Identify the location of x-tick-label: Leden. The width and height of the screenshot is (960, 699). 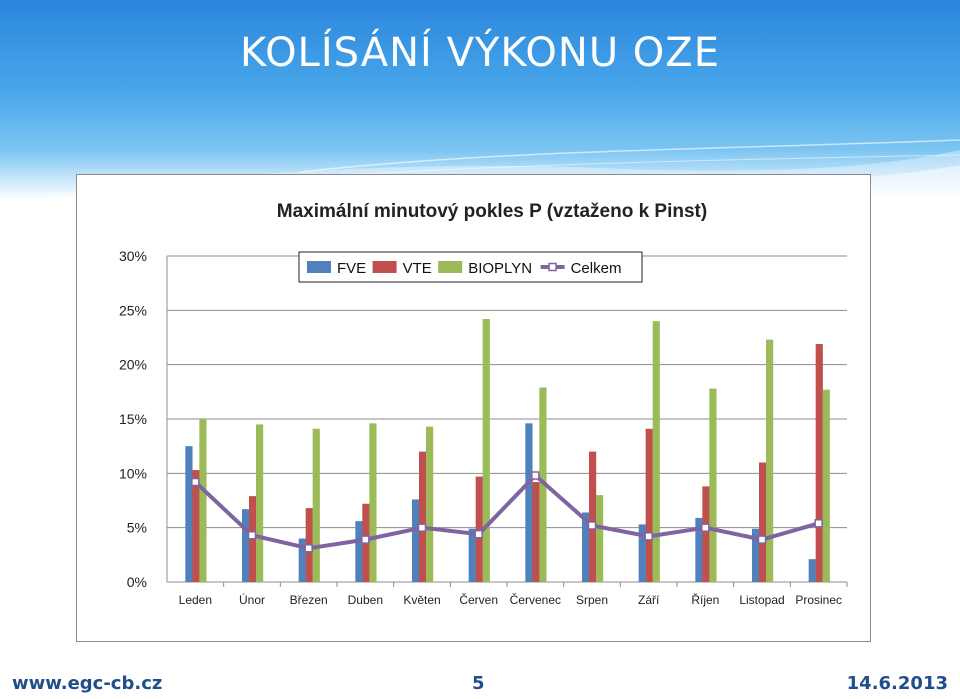
(195, 600).